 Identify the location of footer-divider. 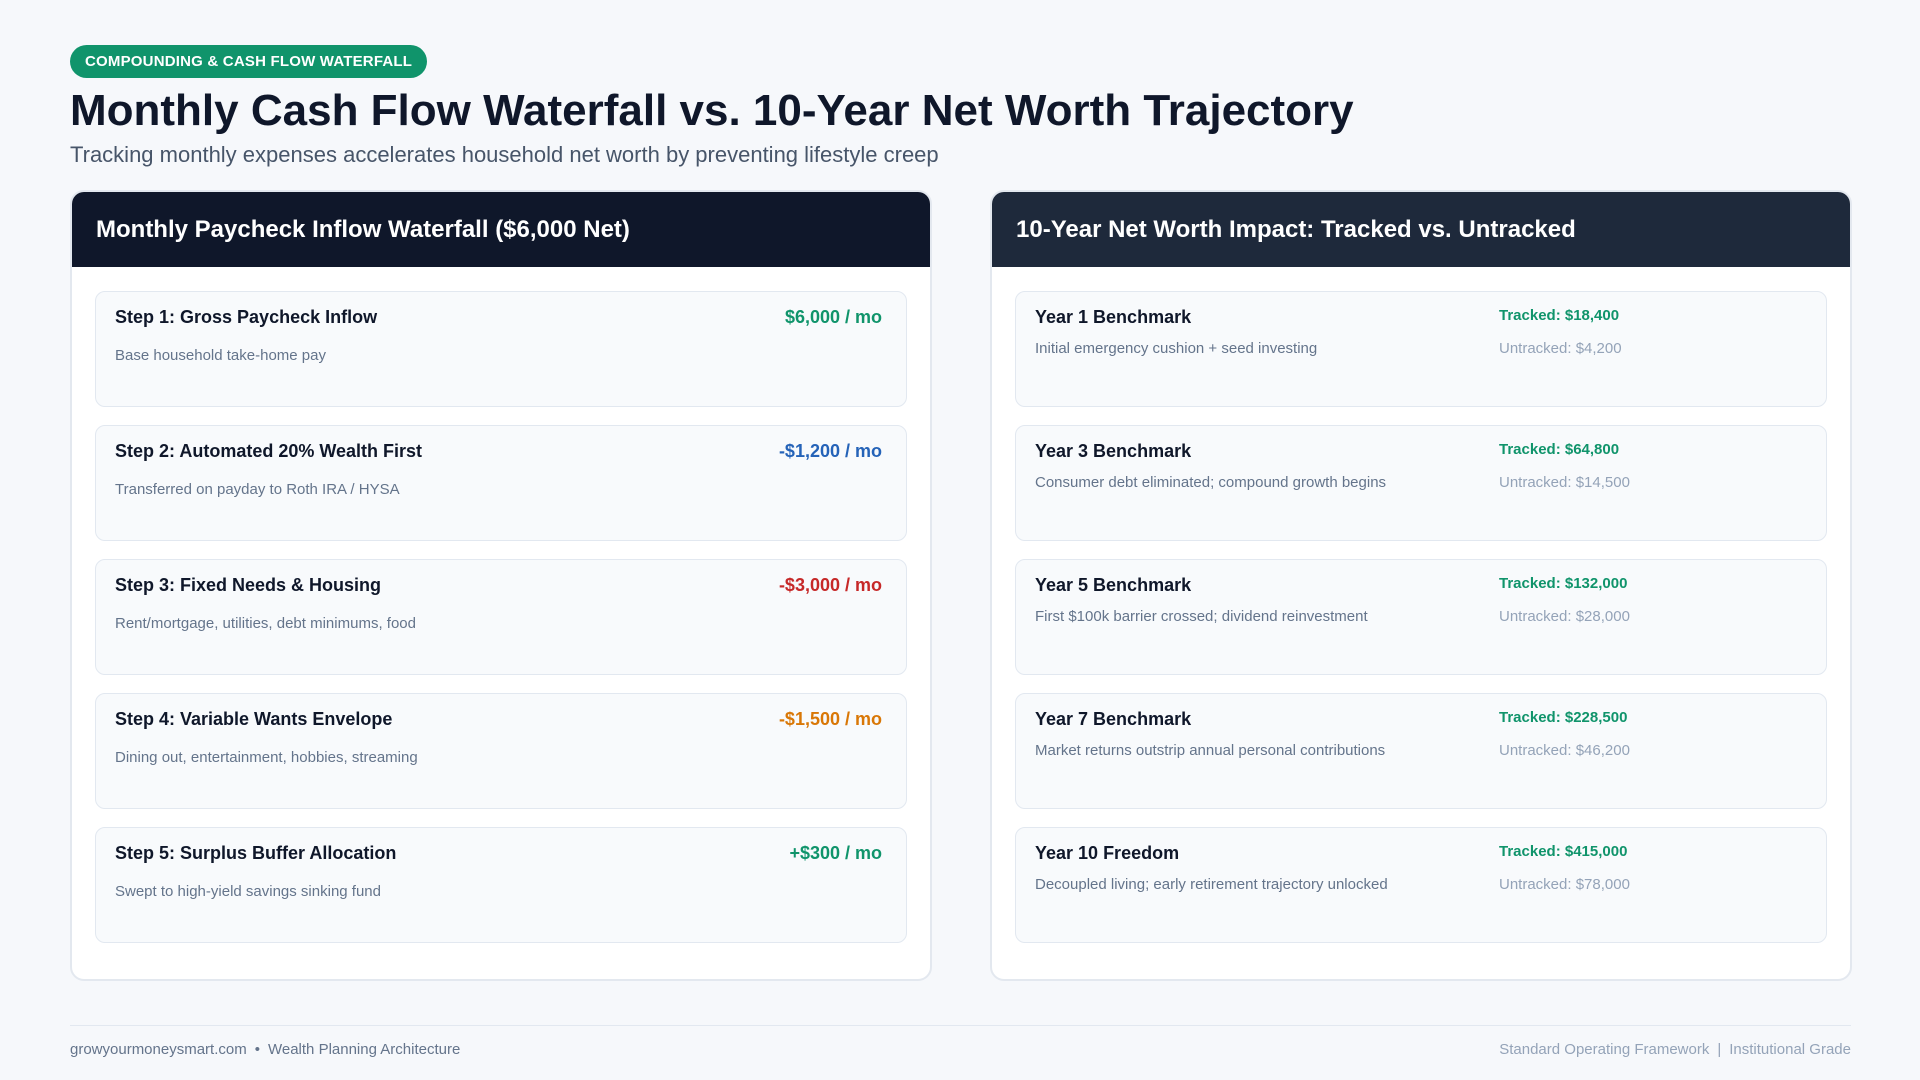
(960, 1025).